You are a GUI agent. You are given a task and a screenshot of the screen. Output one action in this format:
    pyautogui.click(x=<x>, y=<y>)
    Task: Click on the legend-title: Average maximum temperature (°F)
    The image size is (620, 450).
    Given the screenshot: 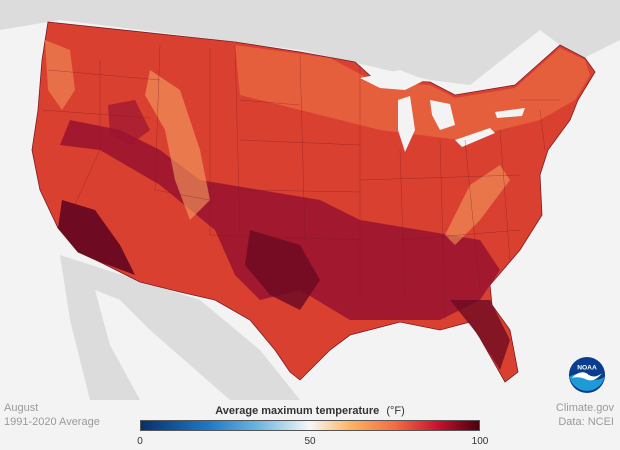 What is the action you would take?
    pyautogui.click(x=310, y=411)
    